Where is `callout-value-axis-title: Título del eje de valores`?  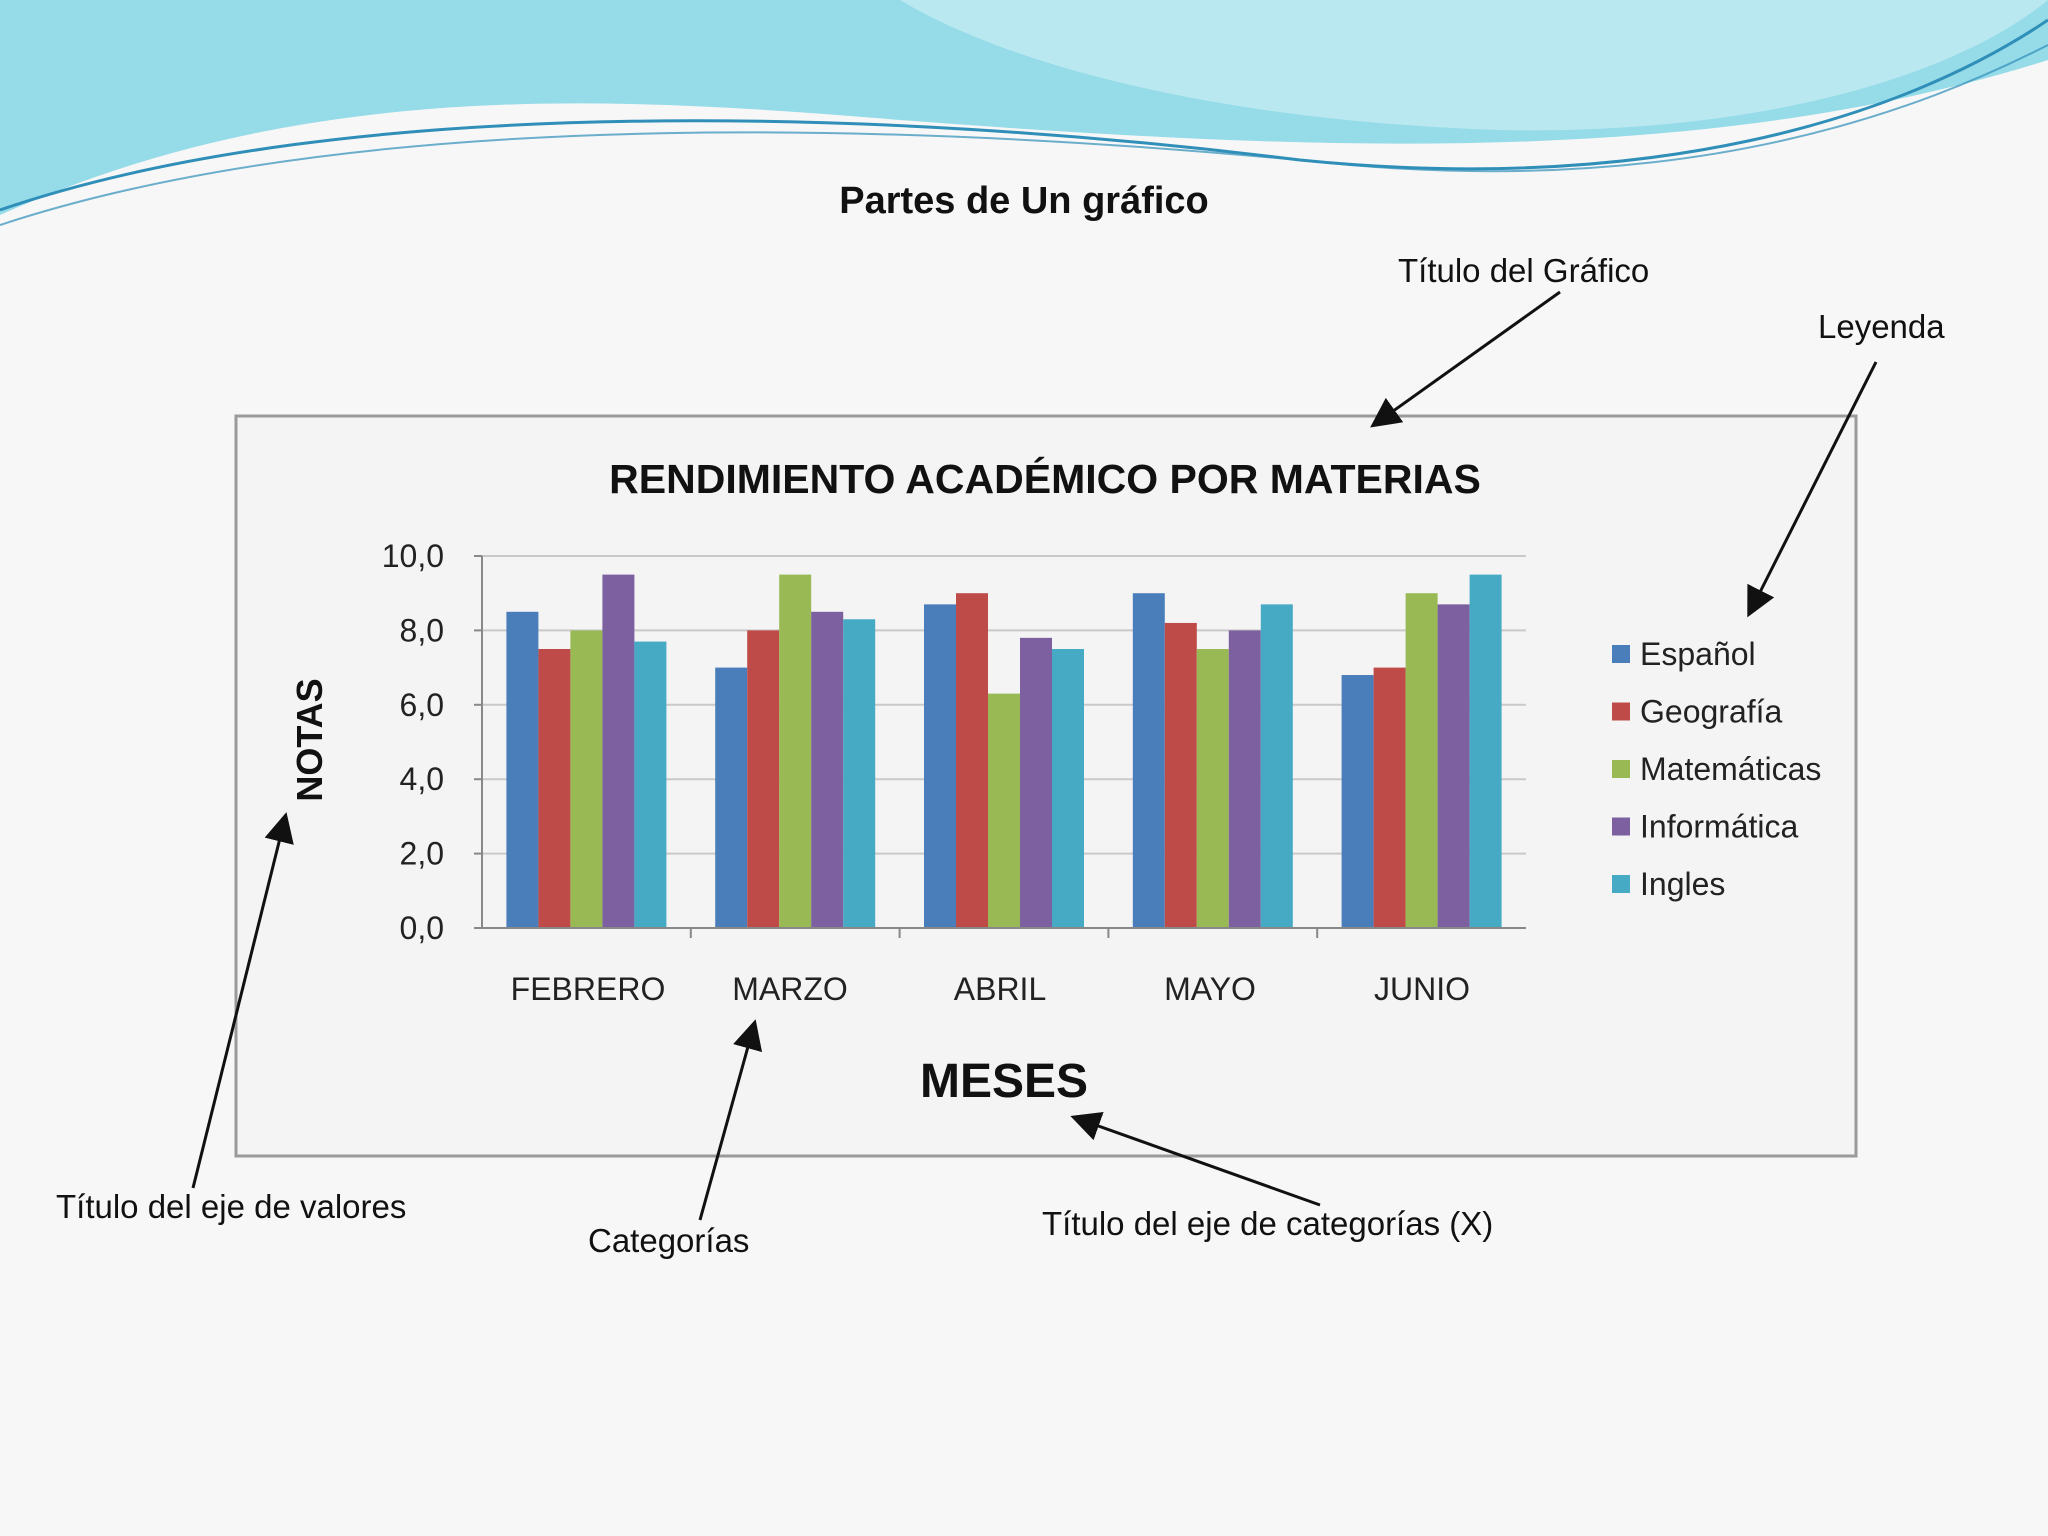
callout-value-axis-title: Título del eje de valores is located at coordinates (231, 1206).